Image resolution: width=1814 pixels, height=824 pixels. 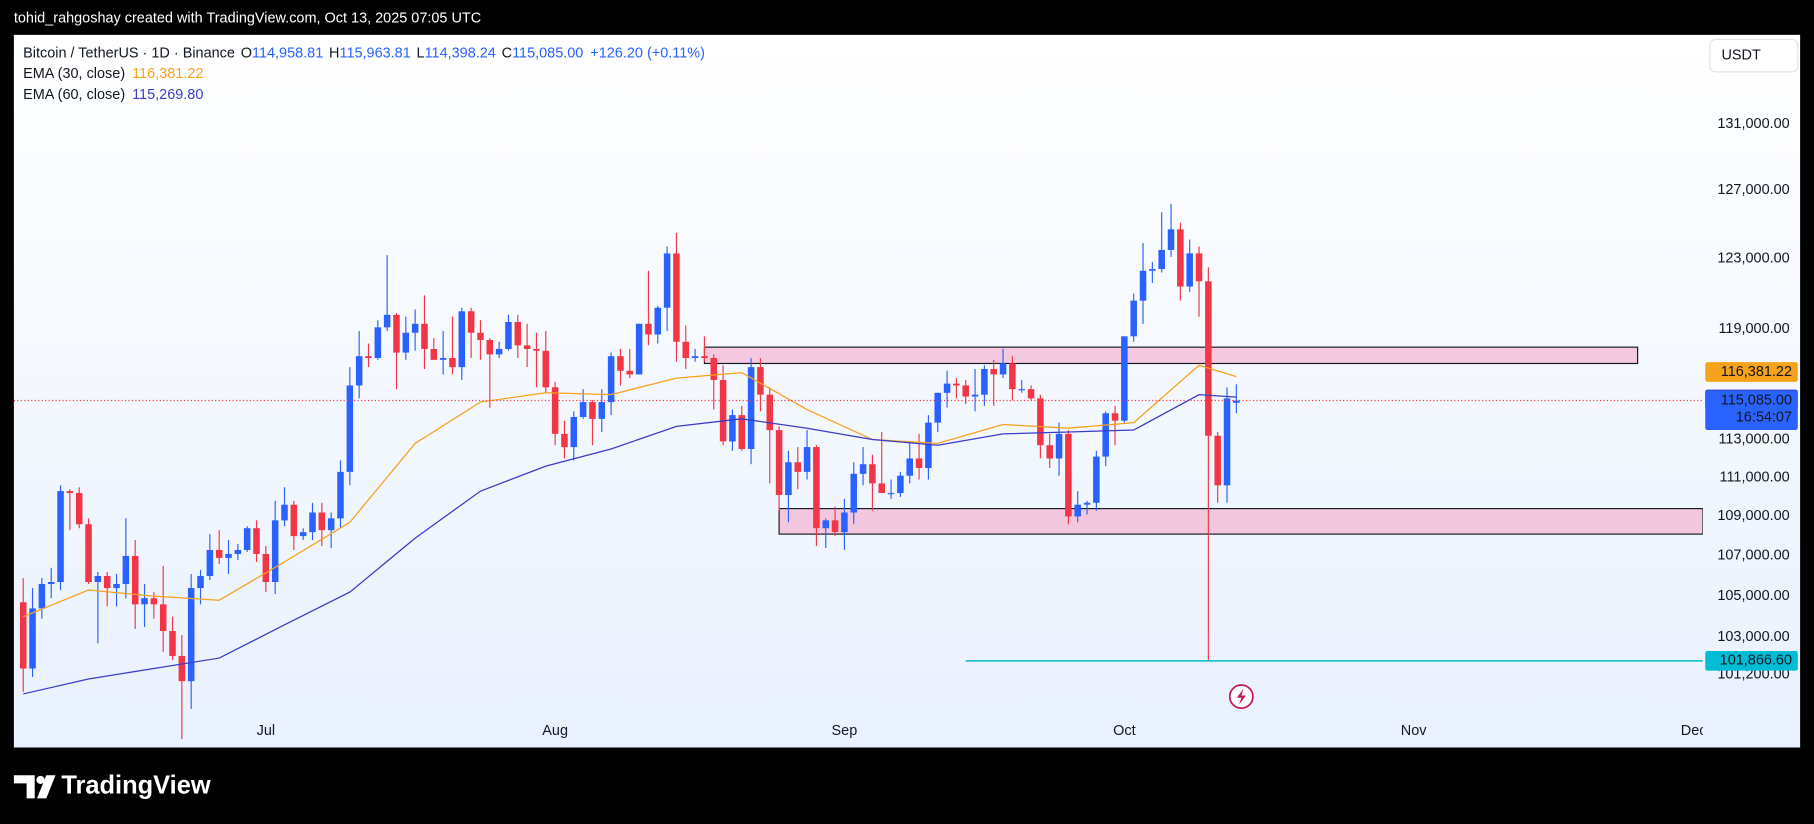 I want to click on currency-button, so click(x=1754, y=55).